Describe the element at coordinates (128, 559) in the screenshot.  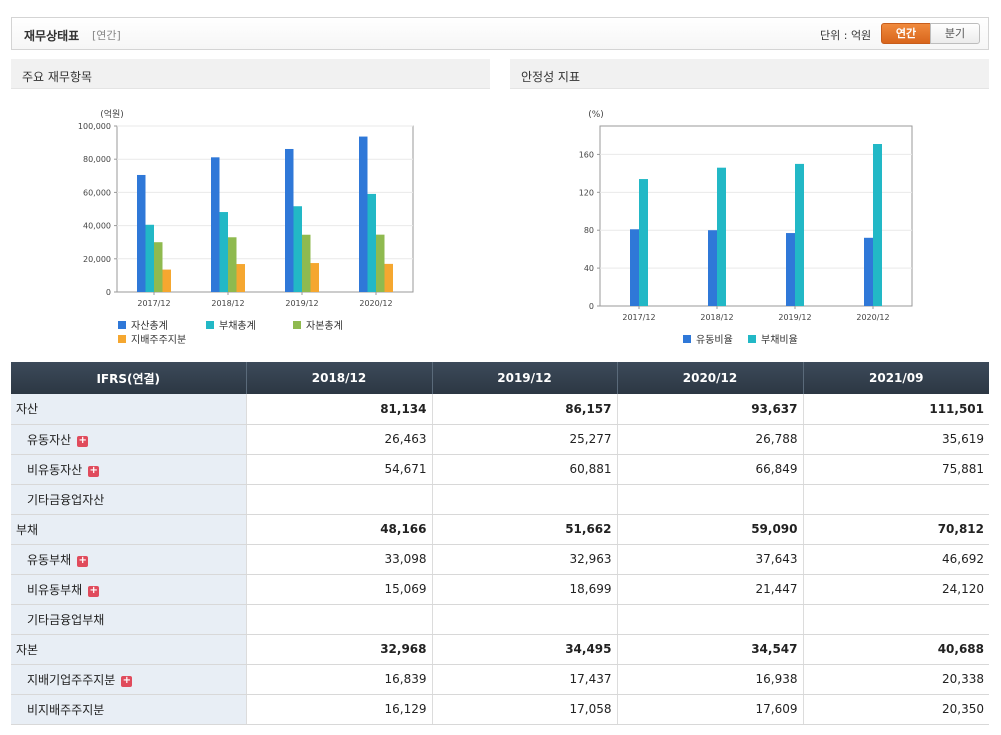
I see `row-label: 유동부채 +` at that location.